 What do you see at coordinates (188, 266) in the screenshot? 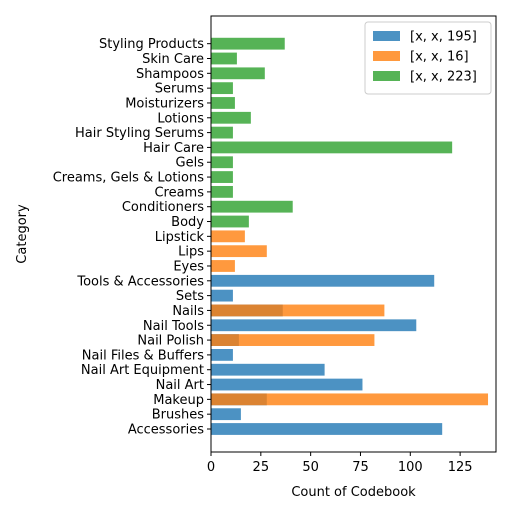
I see `y-tick-label-eyes: Eyes` at bounding box center [188, 266].